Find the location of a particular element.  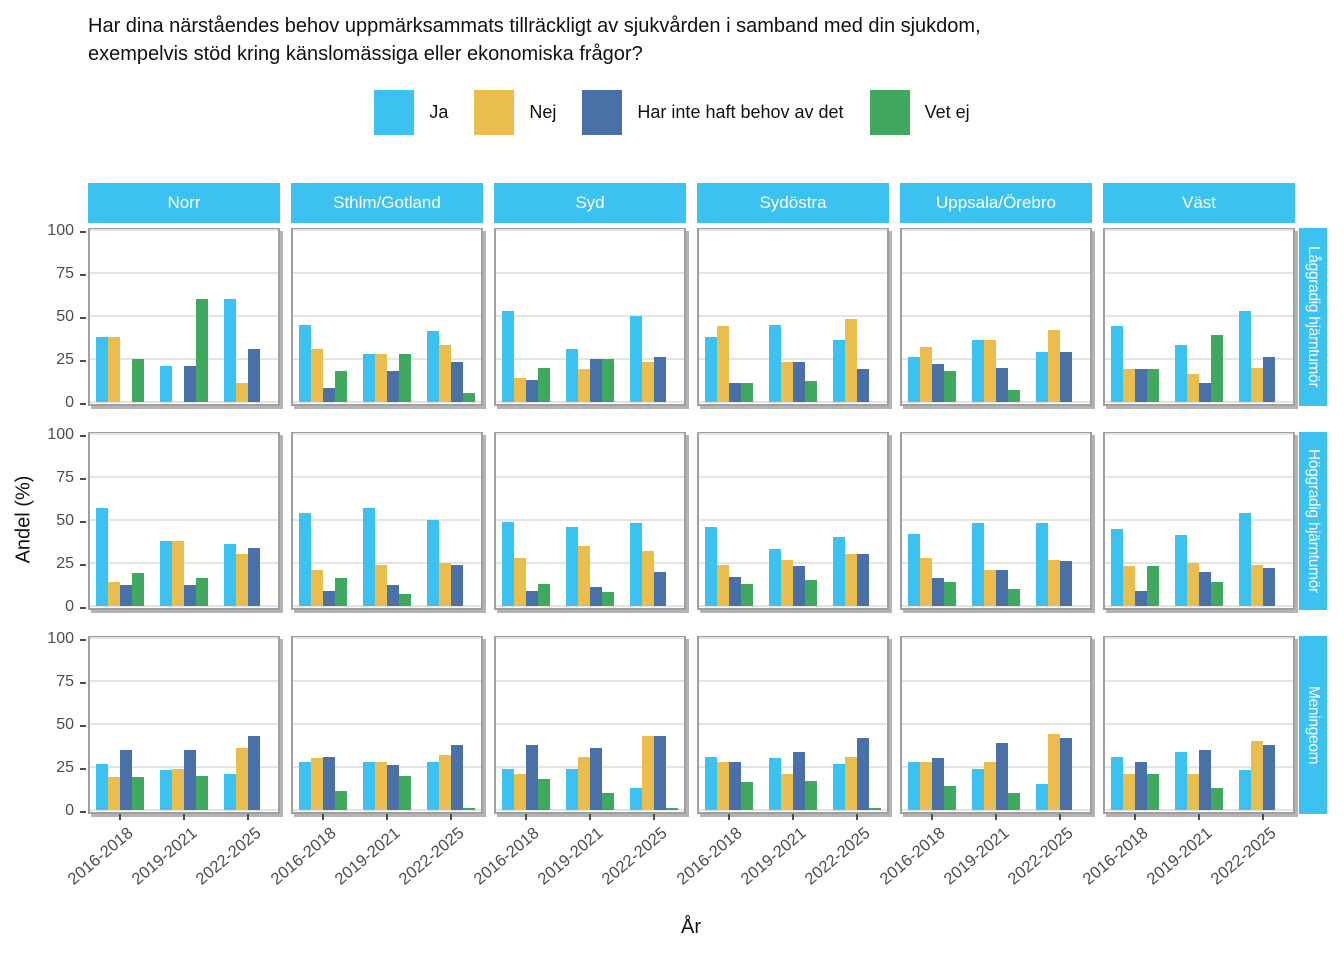

legend-item-har-inte-haft-behov-av-det: Har inte haft behov av det is located at coordinates (713, 112).